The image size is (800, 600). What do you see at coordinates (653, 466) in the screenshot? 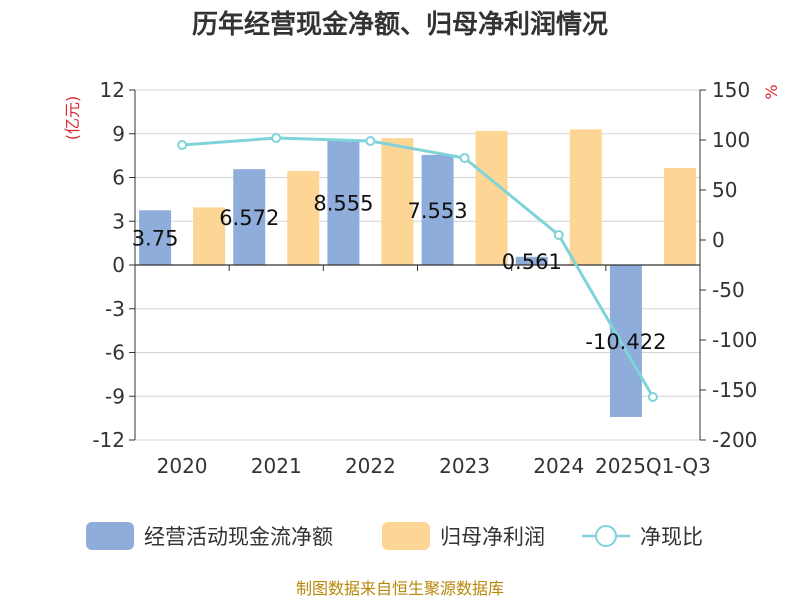
I see `category-label: 2025Q1-Q3` at bounding box center [653, 466].